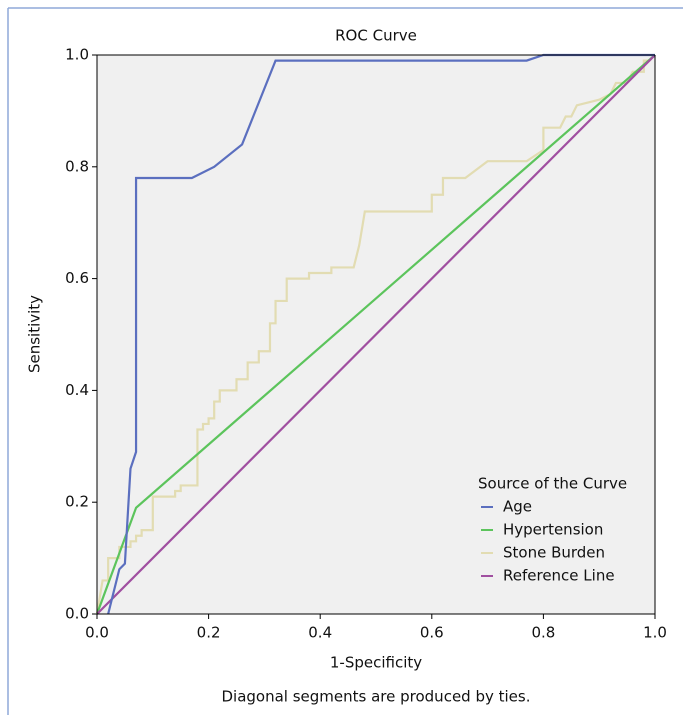 The image size is (683, 715). I want to click on legend-label: Reference Line, so click(559, 576).